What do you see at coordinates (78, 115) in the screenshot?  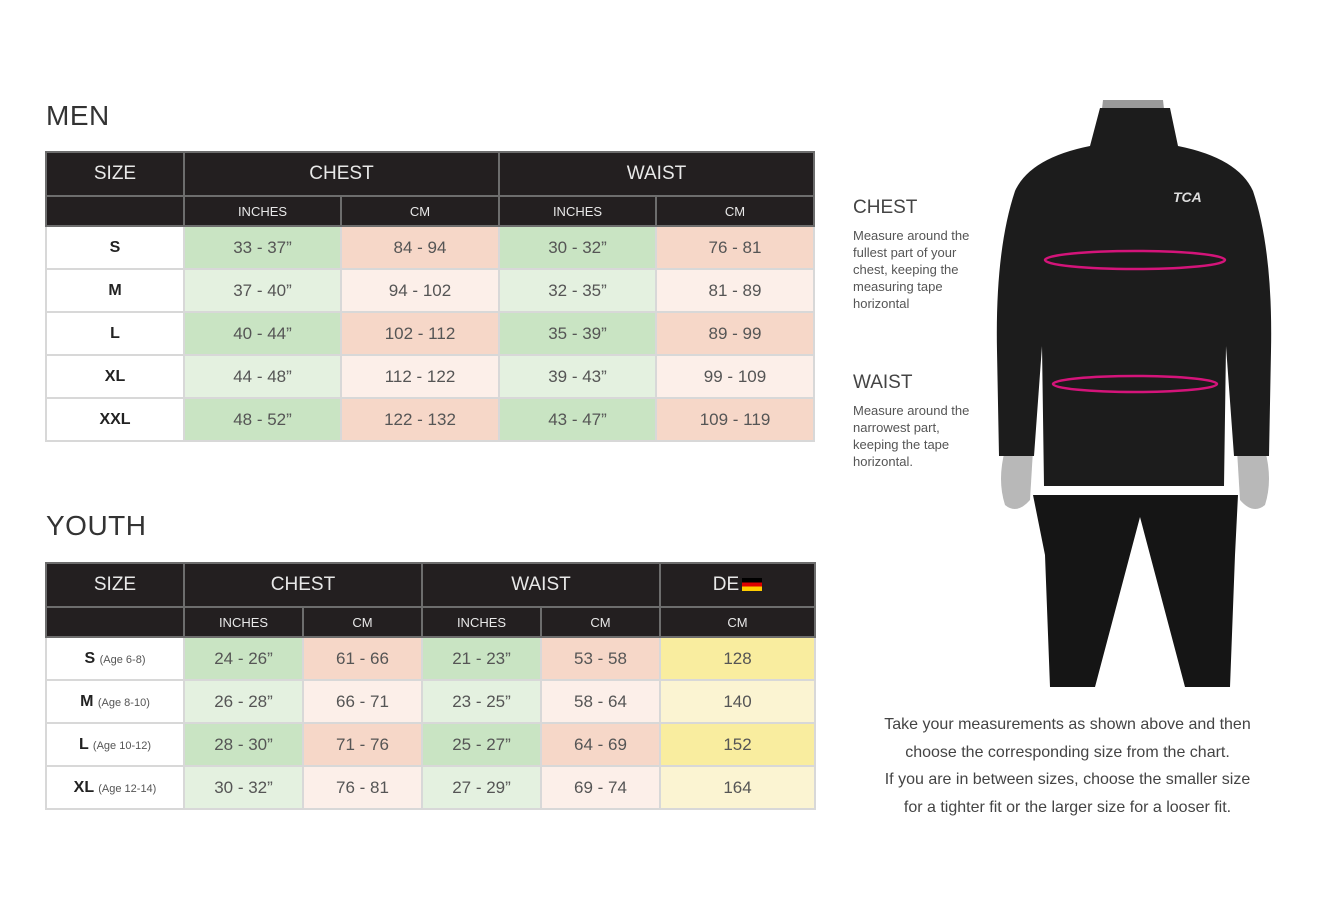 I see `men-title: MEN` at bounding box center [78, 115].